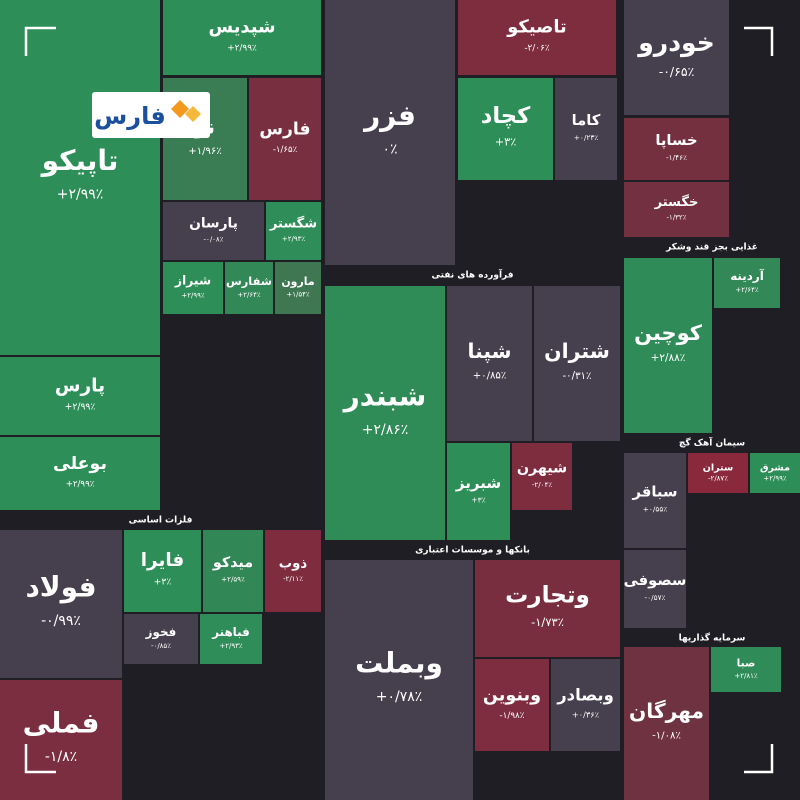 The height and width of the screenshot is (800, 800). I want to click on tile-value: -۲/۱۱٪, so click(293, 579).